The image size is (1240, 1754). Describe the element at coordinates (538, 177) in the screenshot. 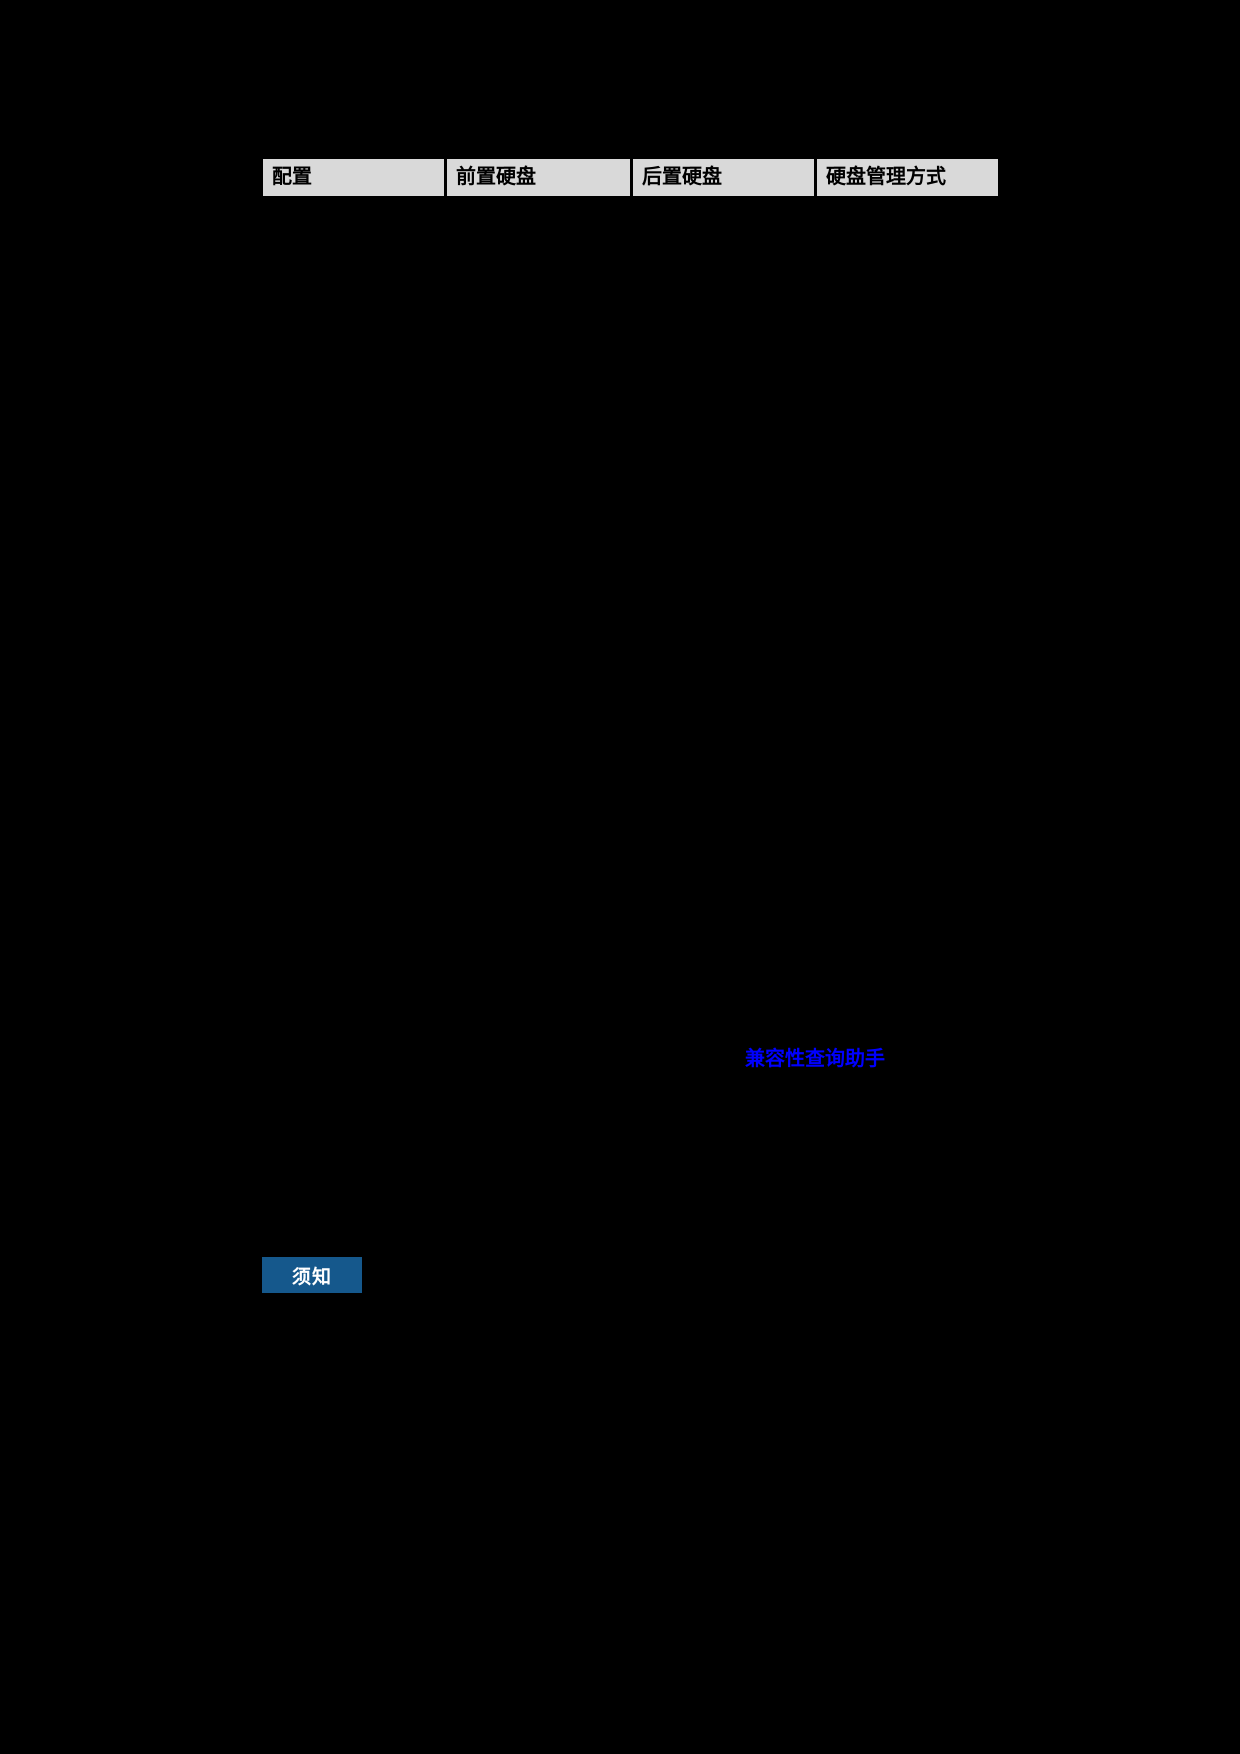

I see `table-header-front-disk: 前置硬盘` at that location.